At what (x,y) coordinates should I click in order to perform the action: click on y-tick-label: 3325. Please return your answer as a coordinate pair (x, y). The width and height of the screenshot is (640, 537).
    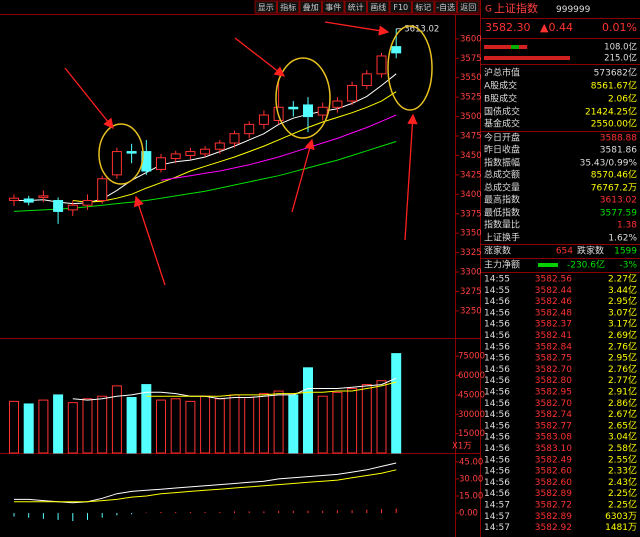
    Looking at the image, I should click on (471, 253).